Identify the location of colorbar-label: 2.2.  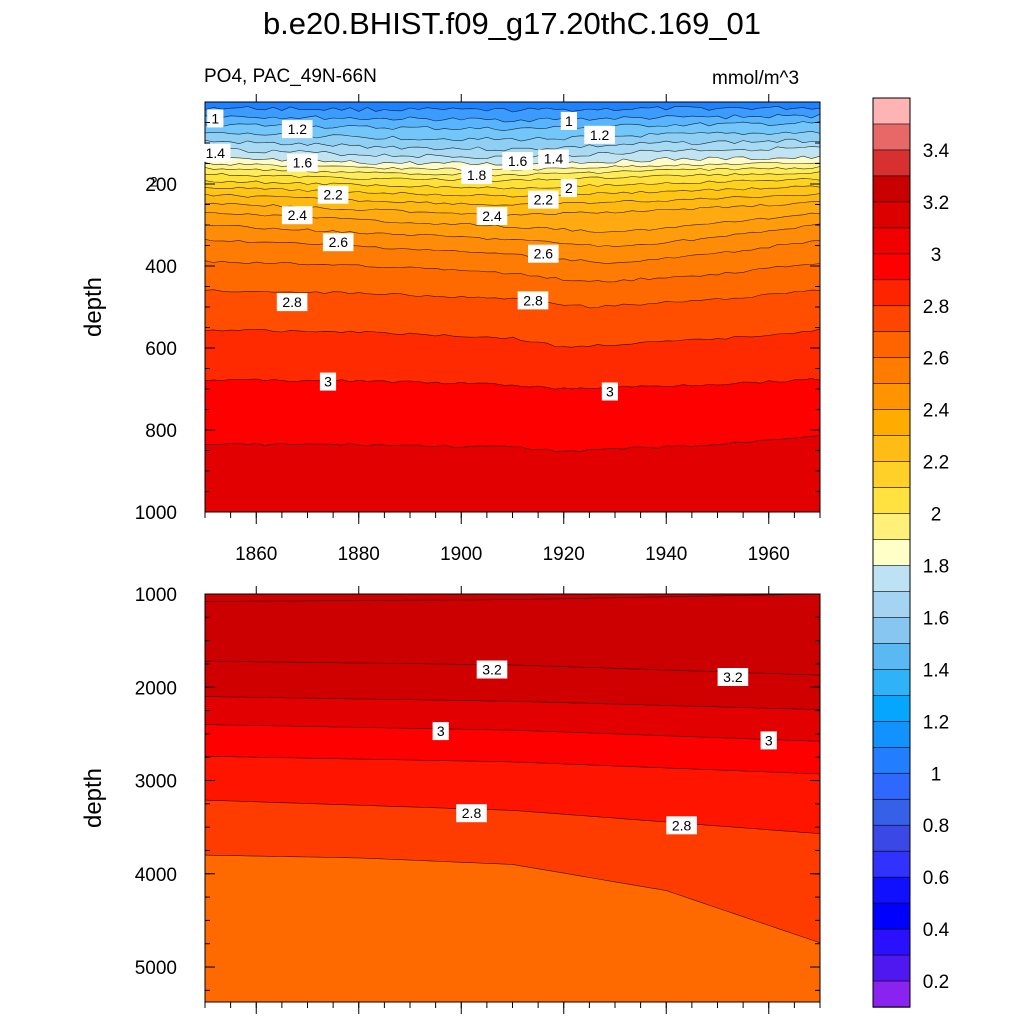
(936, 463).